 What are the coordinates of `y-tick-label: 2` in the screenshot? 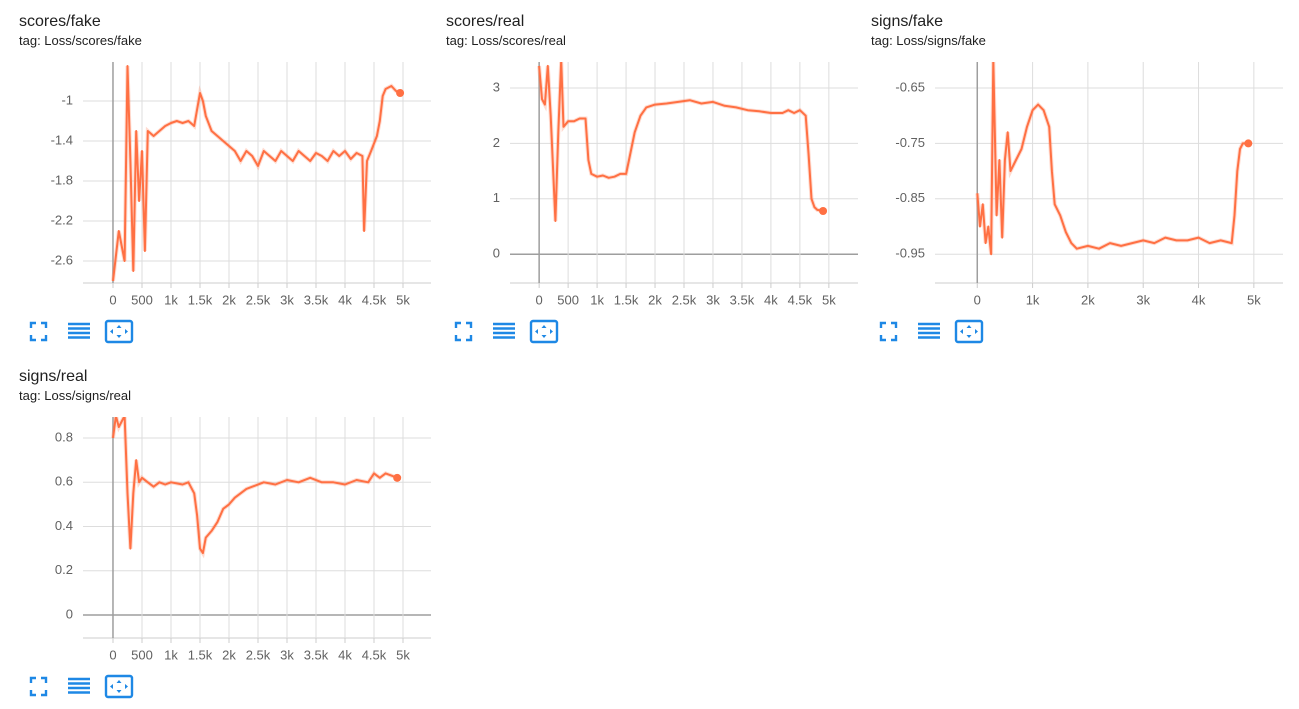 It's located at (496, 142).